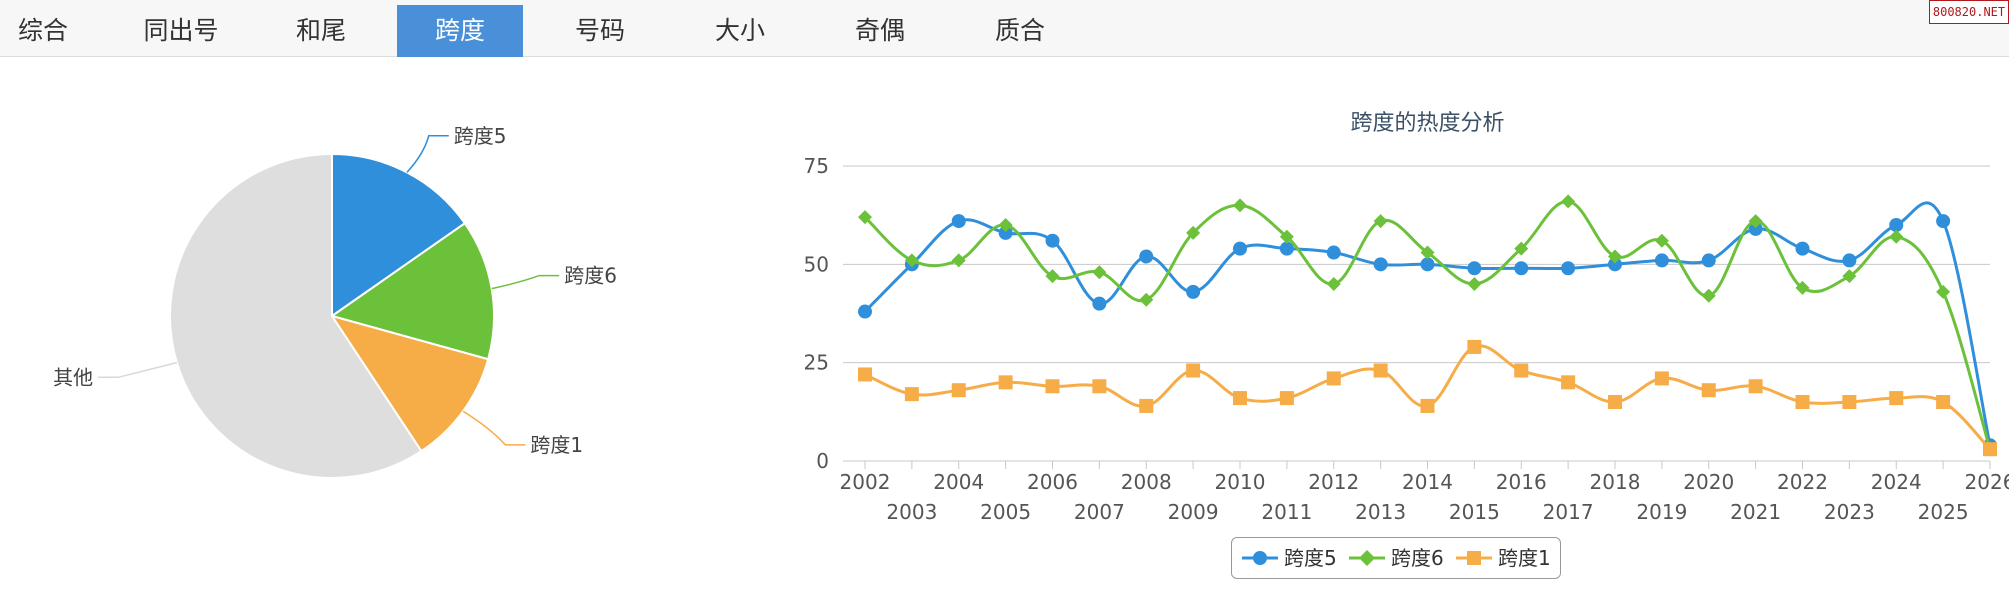 This screenshot has height=609, width=2009. Describe the element at coordinates (1498, 558) in the screenshot. I see `legend-item-kuadu1: 跨度1` at that location.